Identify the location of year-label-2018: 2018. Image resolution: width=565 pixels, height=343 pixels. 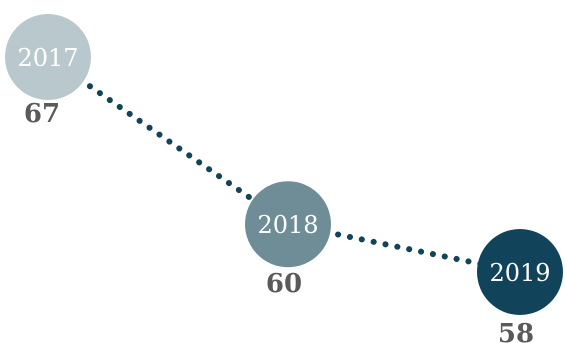
(287, 225).